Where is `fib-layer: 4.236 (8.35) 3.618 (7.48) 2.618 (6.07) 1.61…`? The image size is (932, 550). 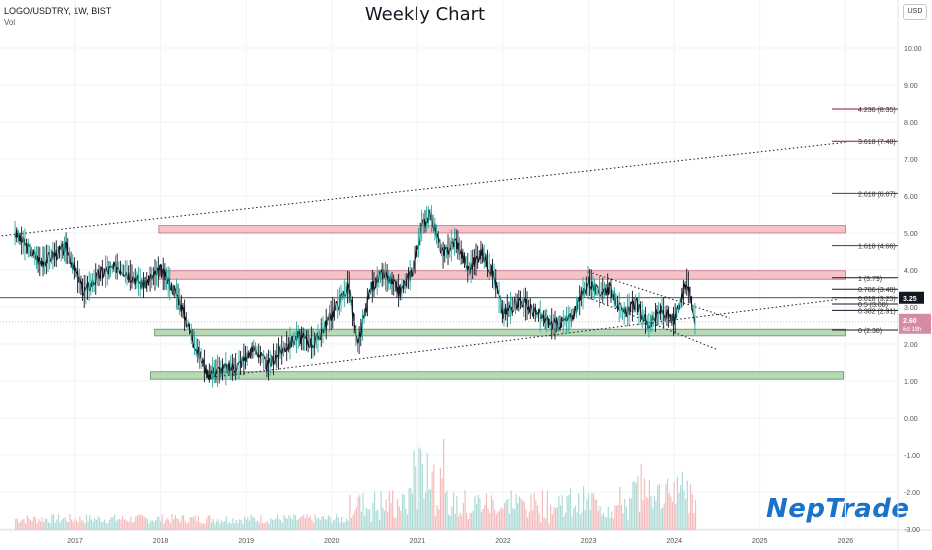
fib-layer: 4.236 (8.35) 3.618 (7.48) 2.618 (6.07) 1.61… is located at coordinates (865, 221).